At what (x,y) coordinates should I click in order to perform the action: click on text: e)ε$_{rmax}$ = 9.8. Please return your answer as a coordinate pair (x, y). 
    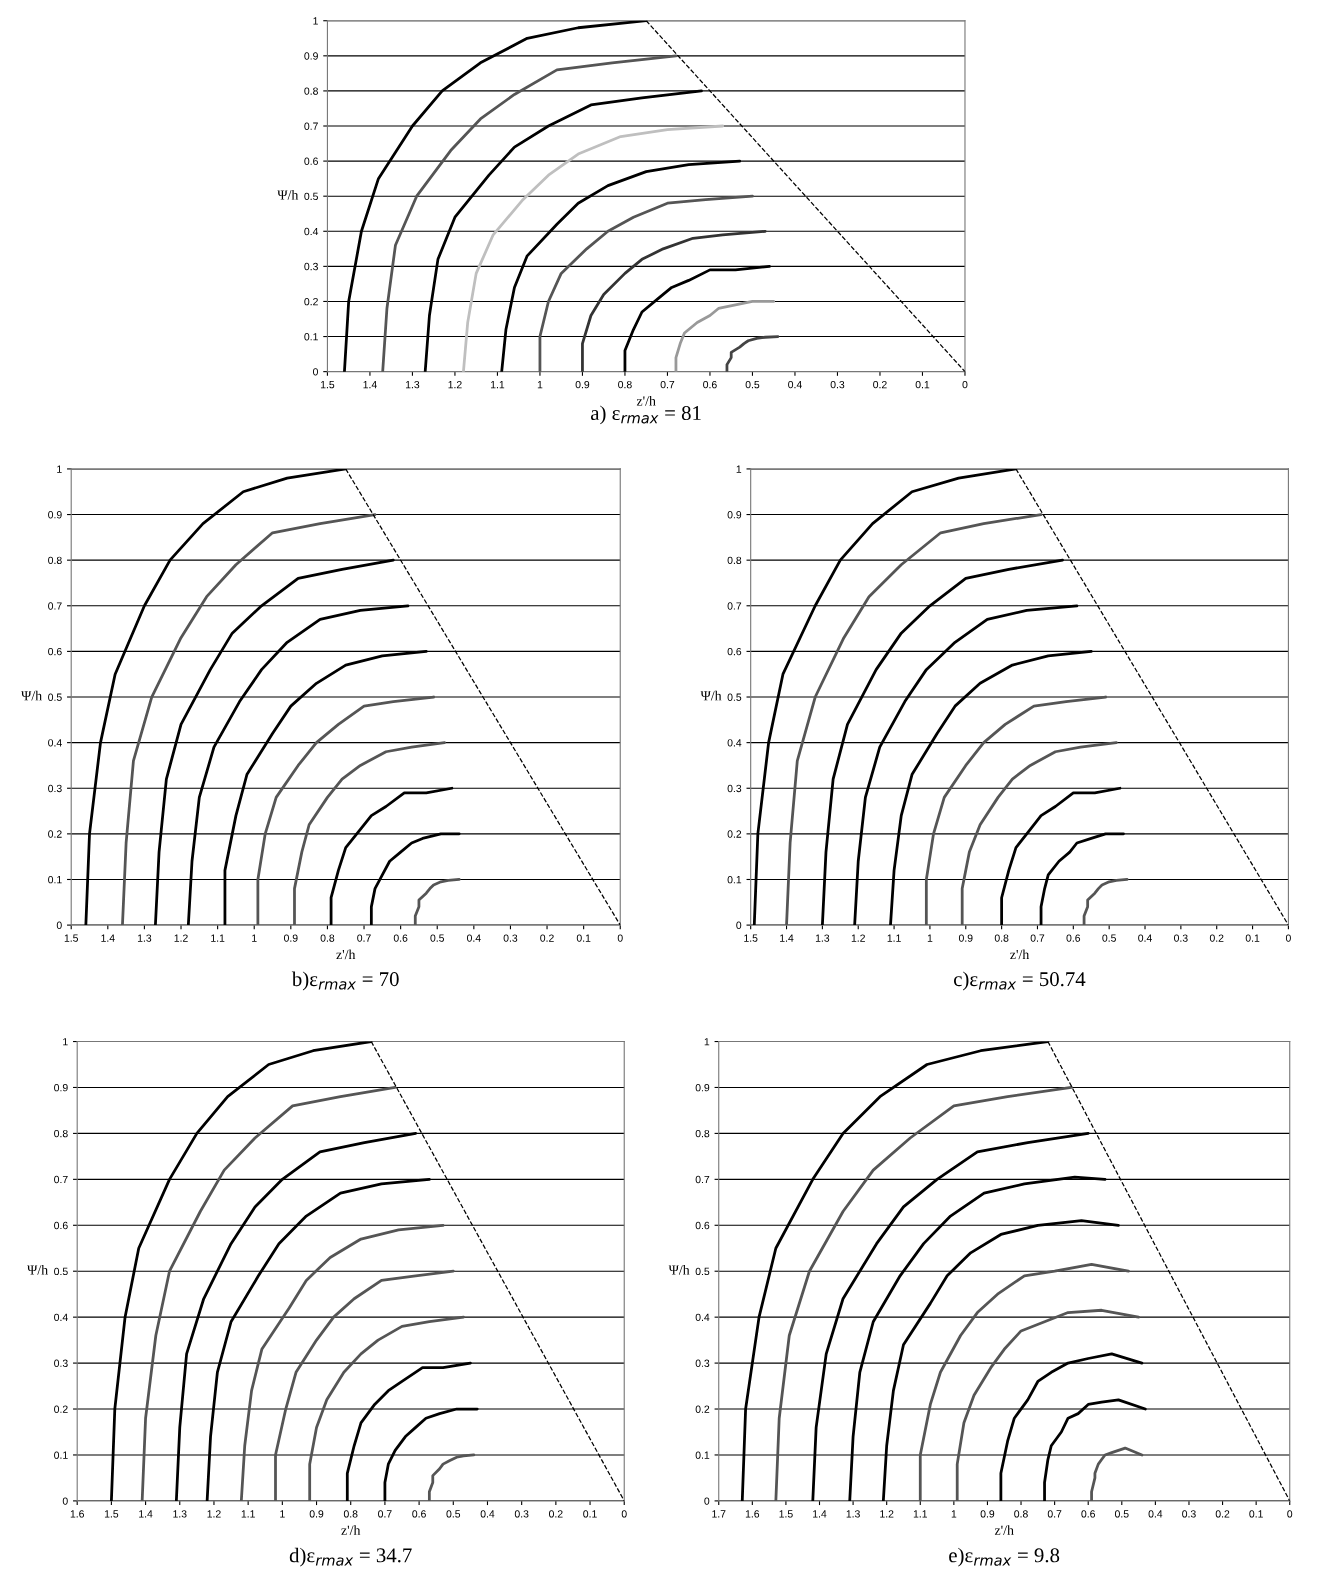
    Looking at the image, I should click on (1004, 1557).